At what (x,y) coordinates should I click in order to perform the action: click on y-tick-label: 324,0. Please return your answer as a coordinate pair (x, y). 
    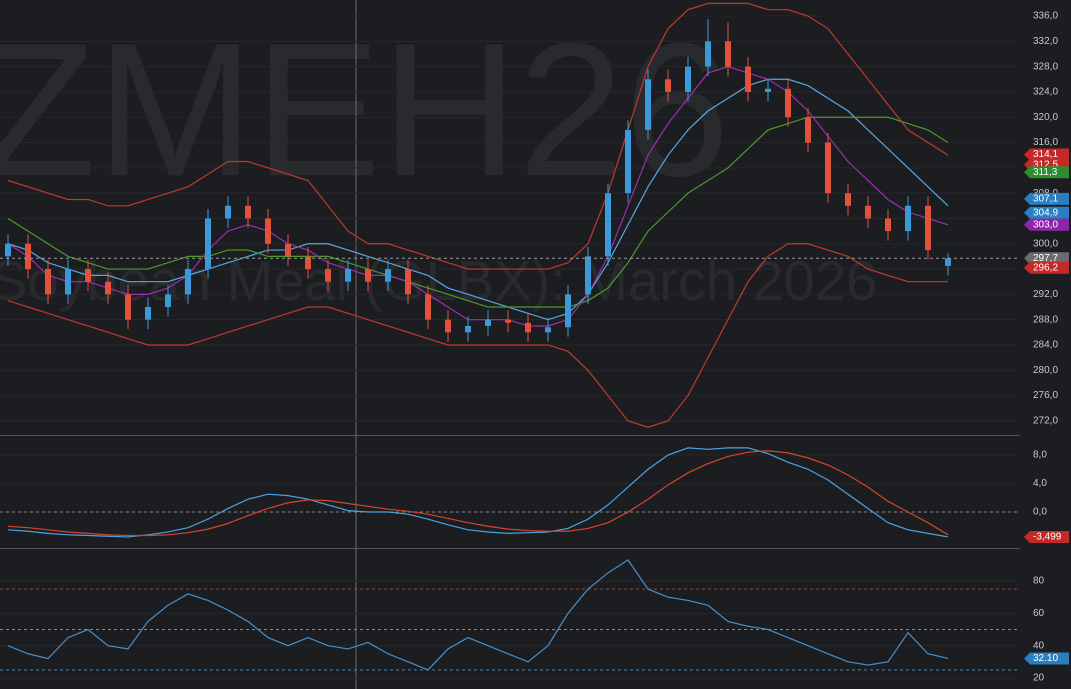
    Looking at the image, I should click on (1045, 92).